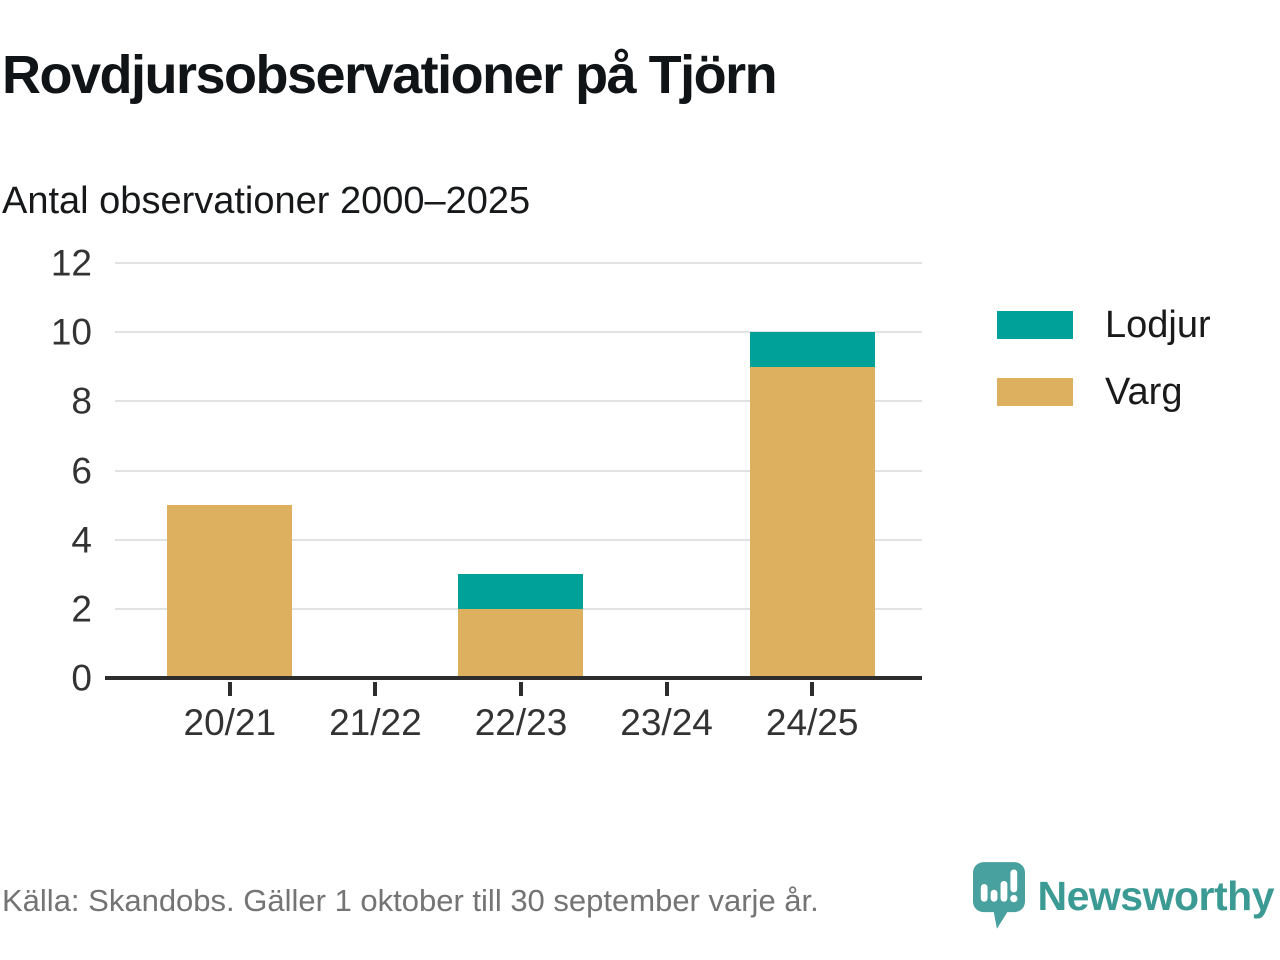 The image size is (1280, 960). I want to click on legend-item-varg: Varg, so click(1104, 392).